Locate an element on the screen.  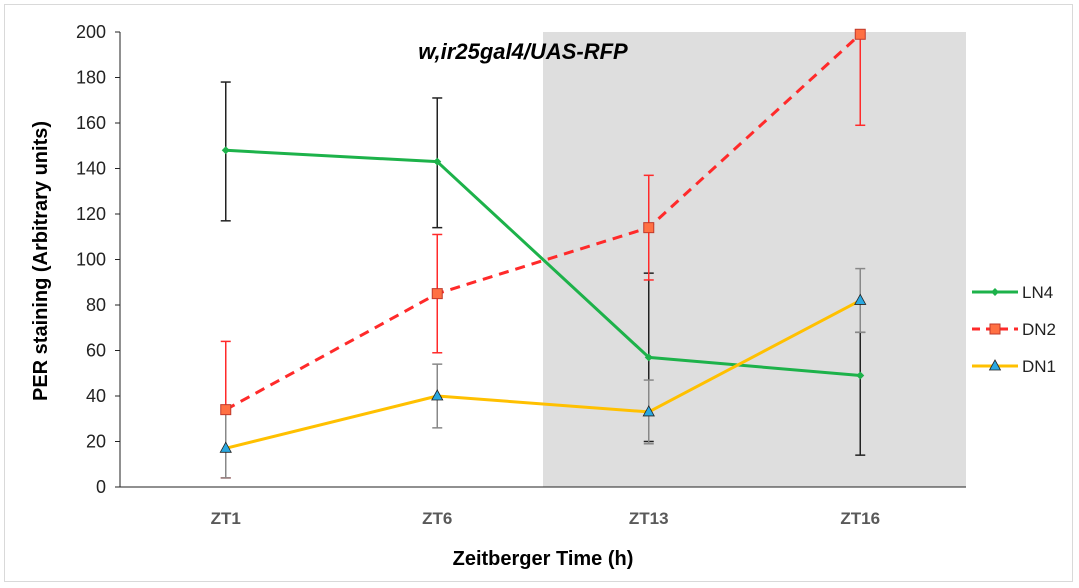
x-tick-label: ZT1 is located at coordinates (226, 518).